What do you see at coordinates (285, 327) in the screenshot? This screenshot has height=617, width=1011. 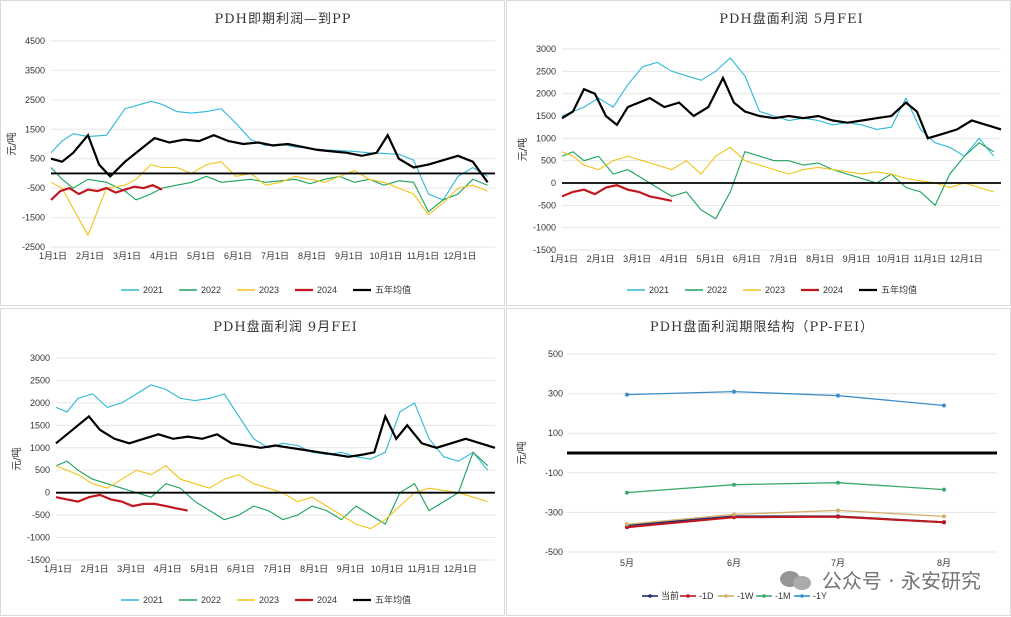 I see `chart-title: PDH盘面利润 9月FEI` at bounding box center [285, 327].